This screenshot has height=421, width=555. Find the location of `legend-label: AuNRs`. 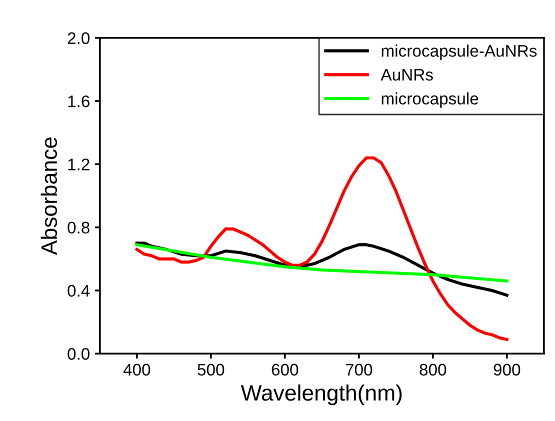

legend-label: AuNRs is located at coordinates (406, 75).